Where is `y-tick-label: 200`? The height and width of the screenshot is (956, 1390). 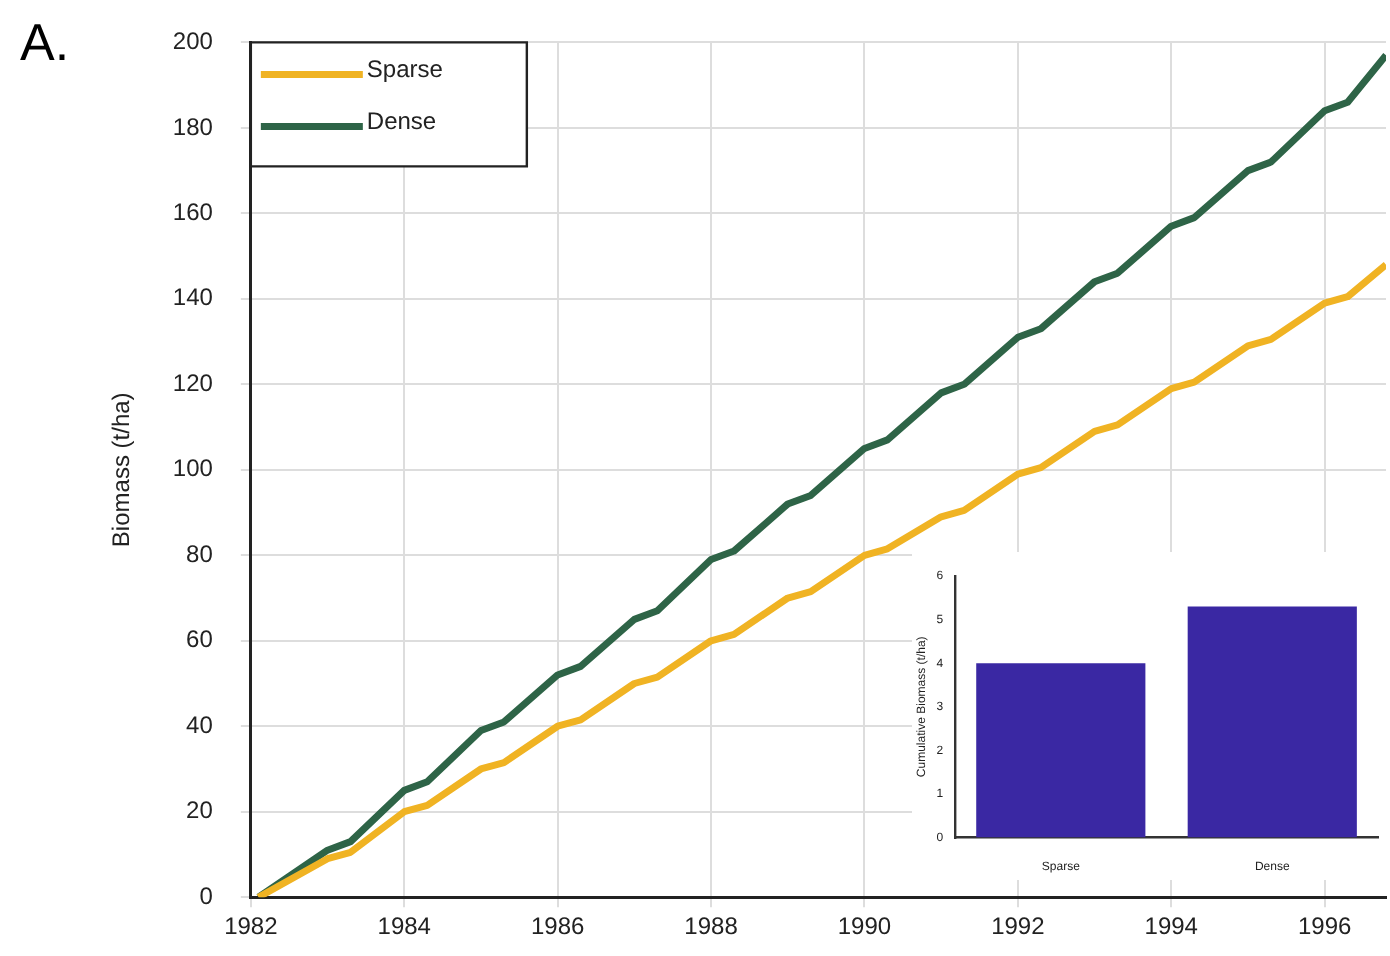 y-tick-label: 200 is located at coordinates (193, 41).